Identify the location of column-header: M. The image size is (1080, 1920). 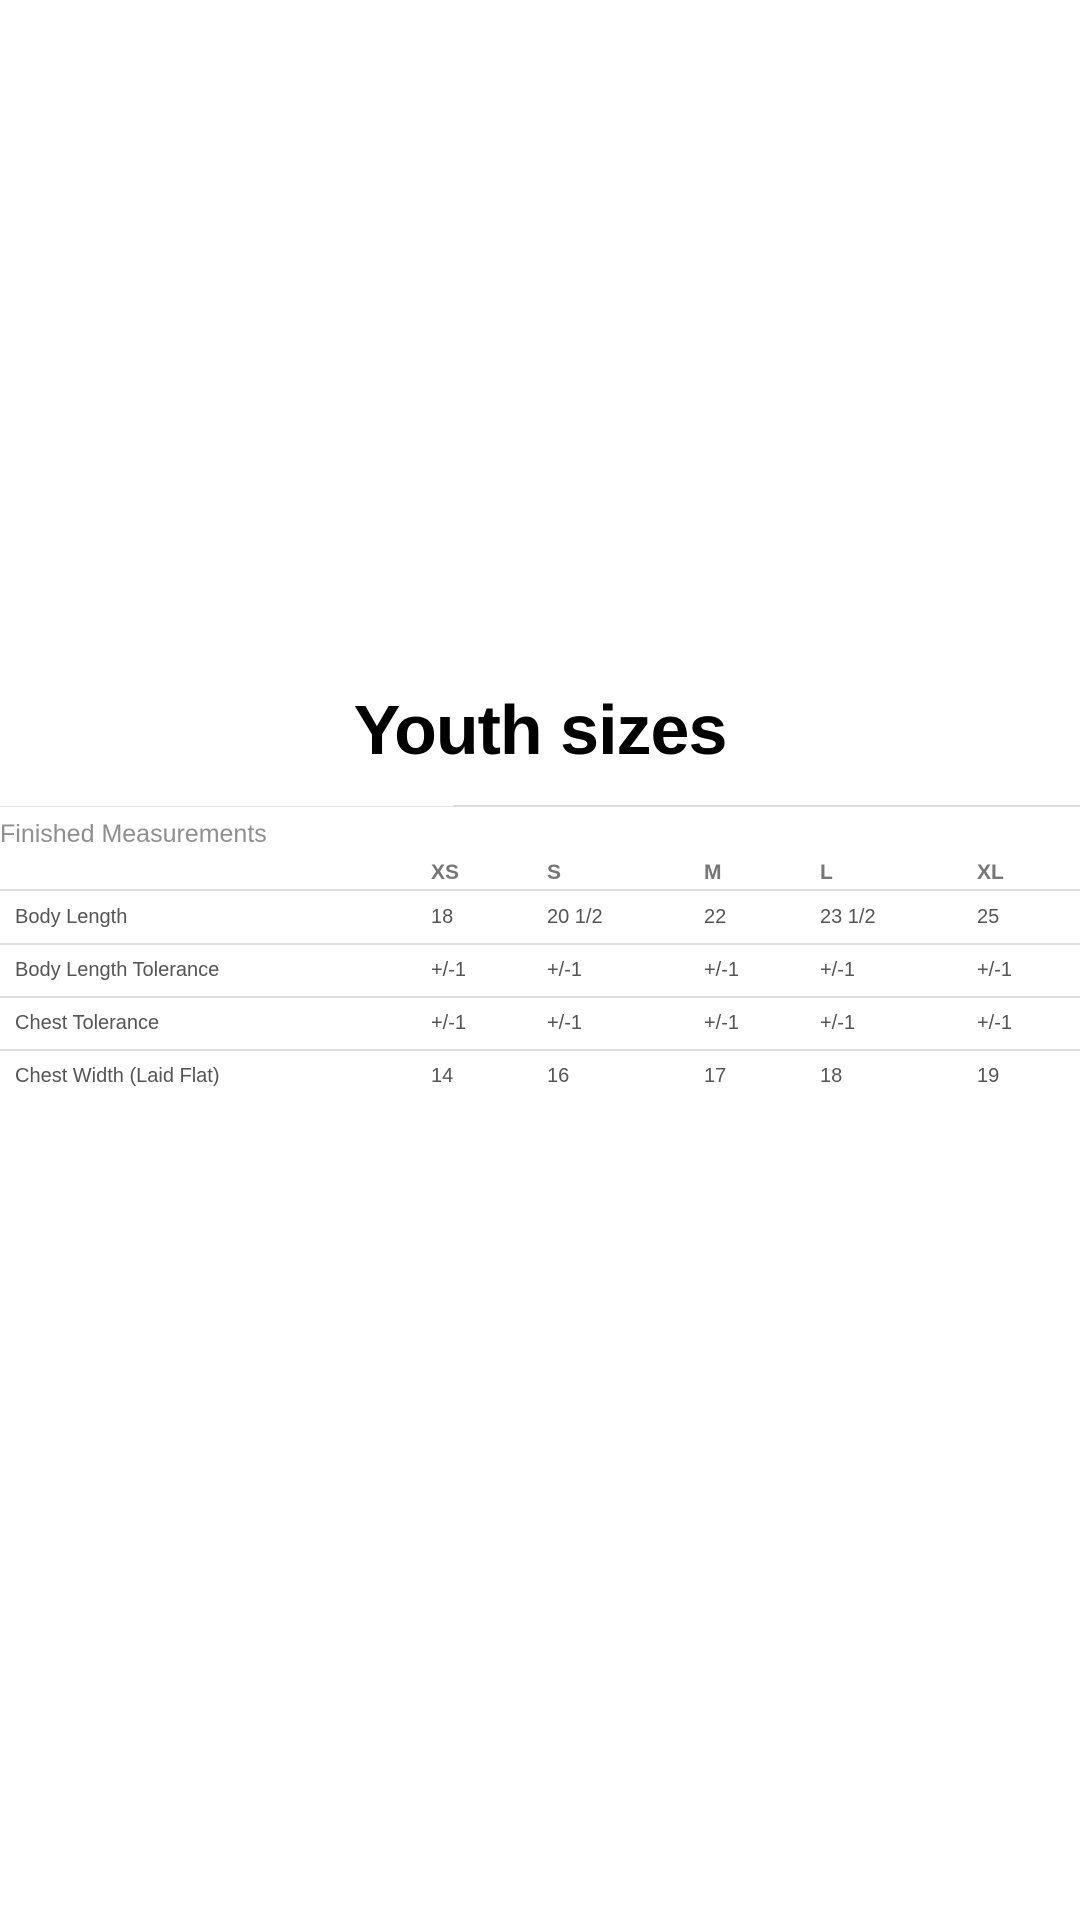
(713, 872).